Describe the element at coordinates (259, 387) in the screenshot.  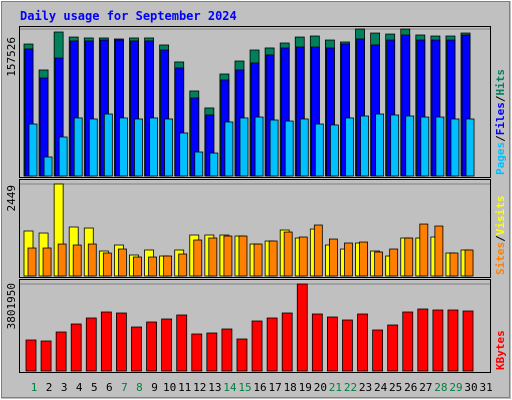
I see `x-tick-label: 16` at that location.